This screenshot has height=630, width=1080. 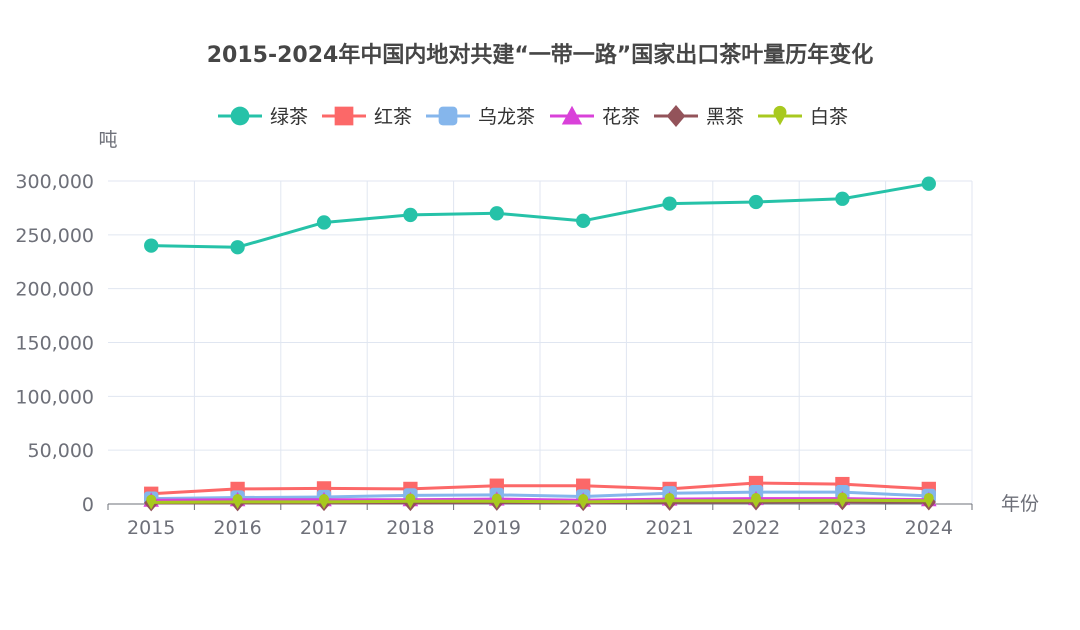 What do you see at coordinates (410, 501) in the screenshot?
I see `data-point: 白茶 2018: 2500` at bounding box center [410, 501].